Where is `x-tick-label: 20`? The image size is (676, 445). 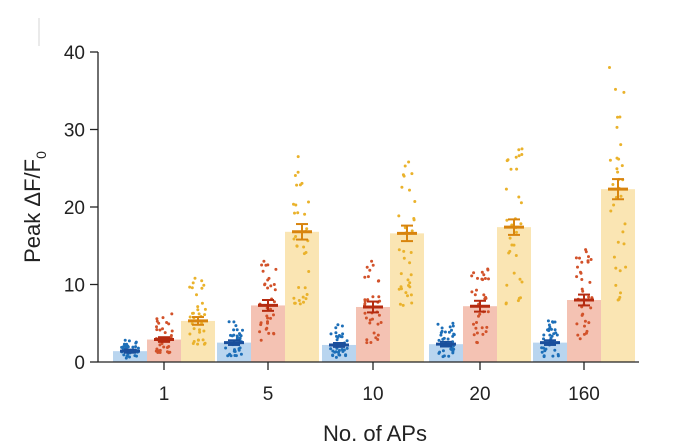 x-tick-label: 20 is located at coordinates (479, 394).